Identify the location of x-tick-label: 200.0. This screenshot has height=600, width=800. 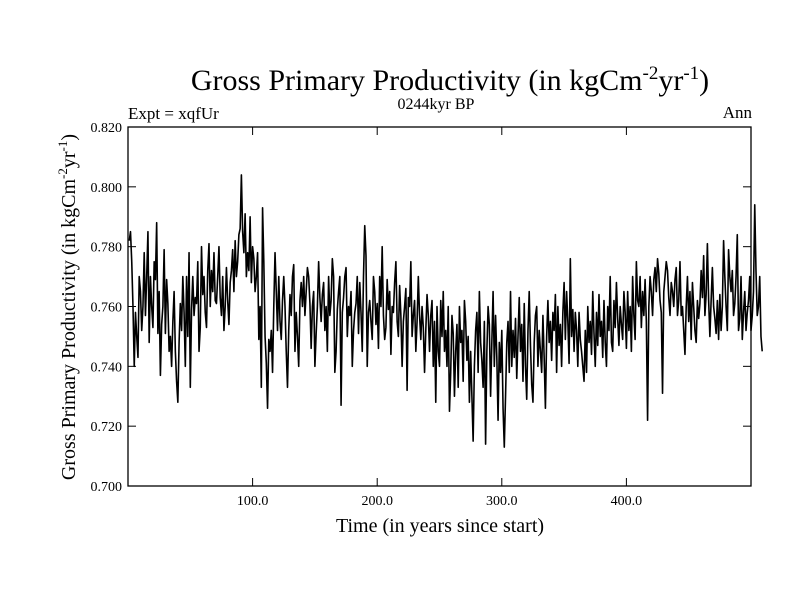
(377, 501).